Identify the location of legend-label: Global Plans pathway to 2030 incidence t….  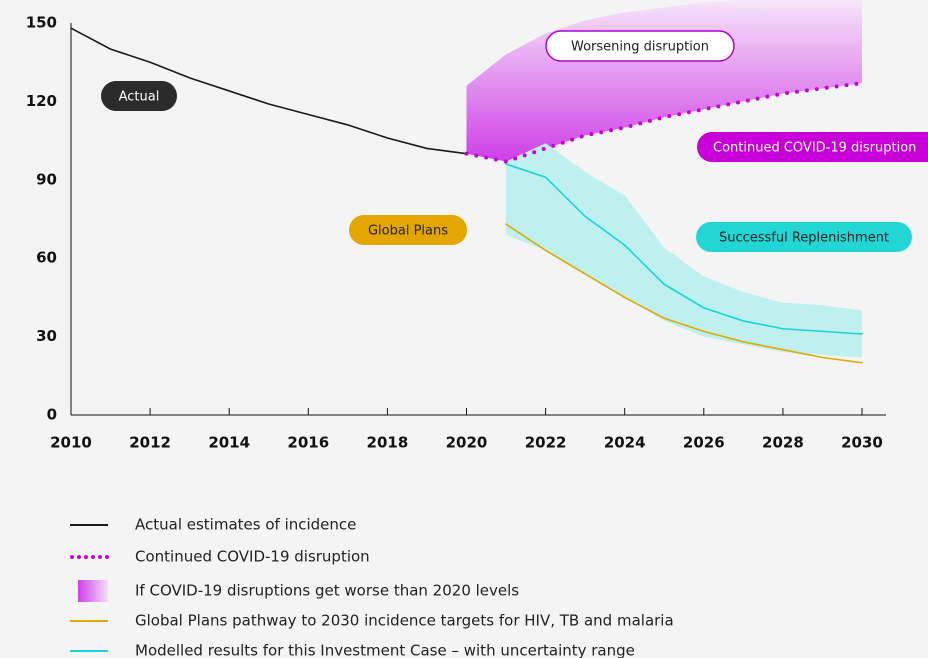
(404, 621).